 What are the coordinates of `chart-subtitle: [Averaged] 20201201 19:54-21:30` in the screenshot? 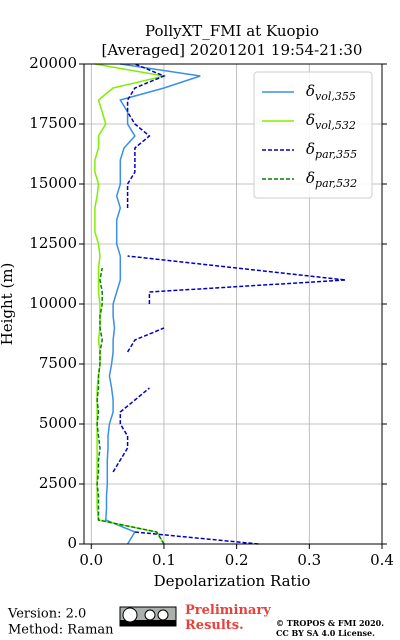 It's located at (232, 50).